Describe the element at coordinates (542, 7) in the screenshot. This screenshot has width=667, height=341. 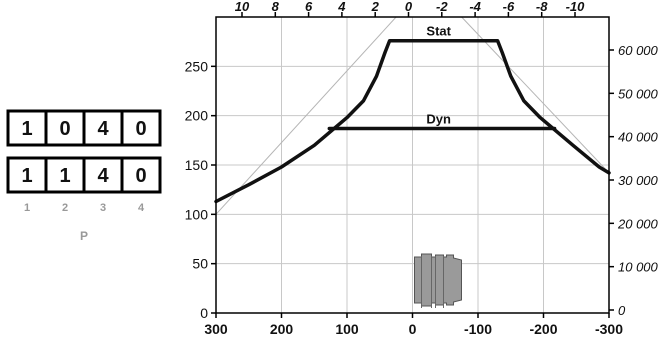
I see `top-tick-label: -8` at that location.